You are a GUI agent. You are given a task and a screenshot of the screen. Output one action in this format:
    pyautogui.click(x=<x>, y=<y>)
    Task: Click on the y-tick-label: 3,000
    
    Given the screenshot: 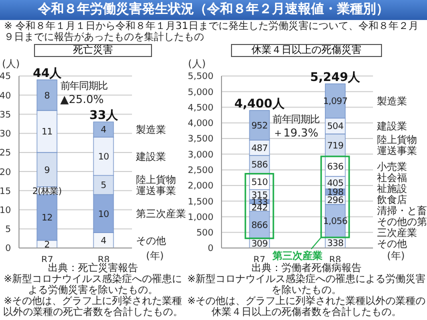 What is the action you would take?
    pyautogui.click(x=201, y=155)
    